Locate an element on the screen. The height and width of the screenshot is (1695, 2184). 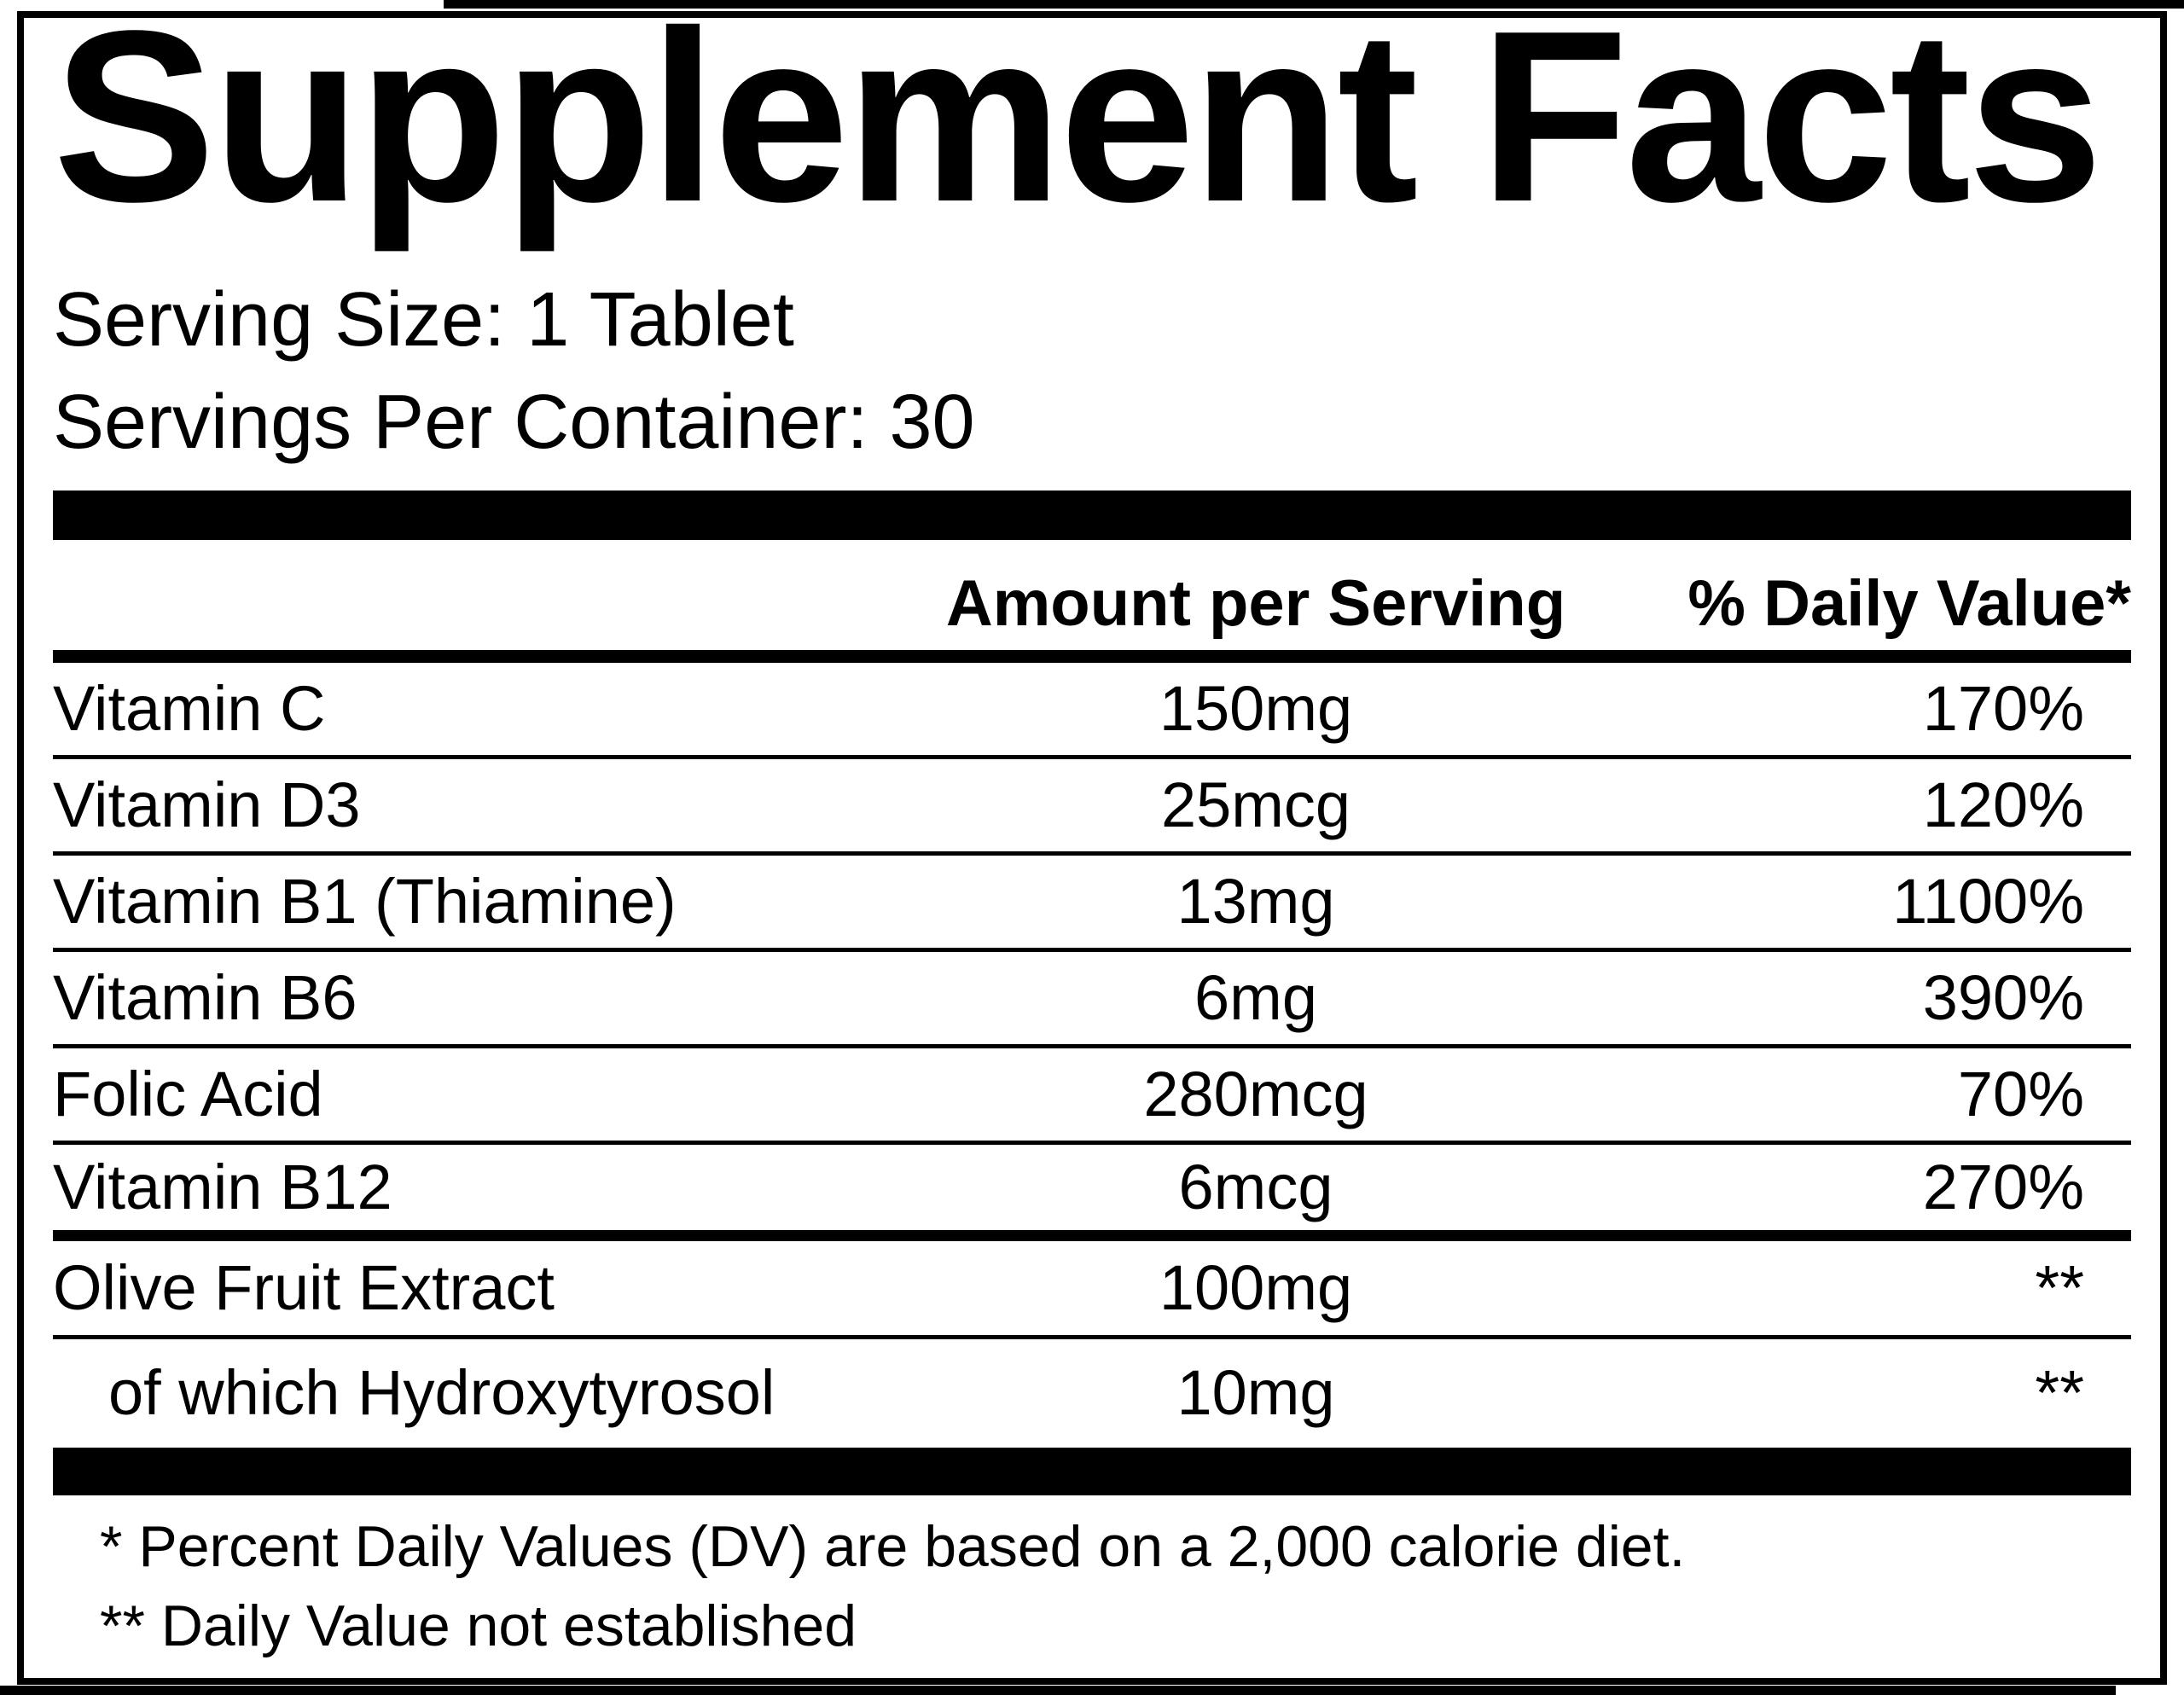
ingredient-dv: 1100% is located at coordinates (1988, 901).